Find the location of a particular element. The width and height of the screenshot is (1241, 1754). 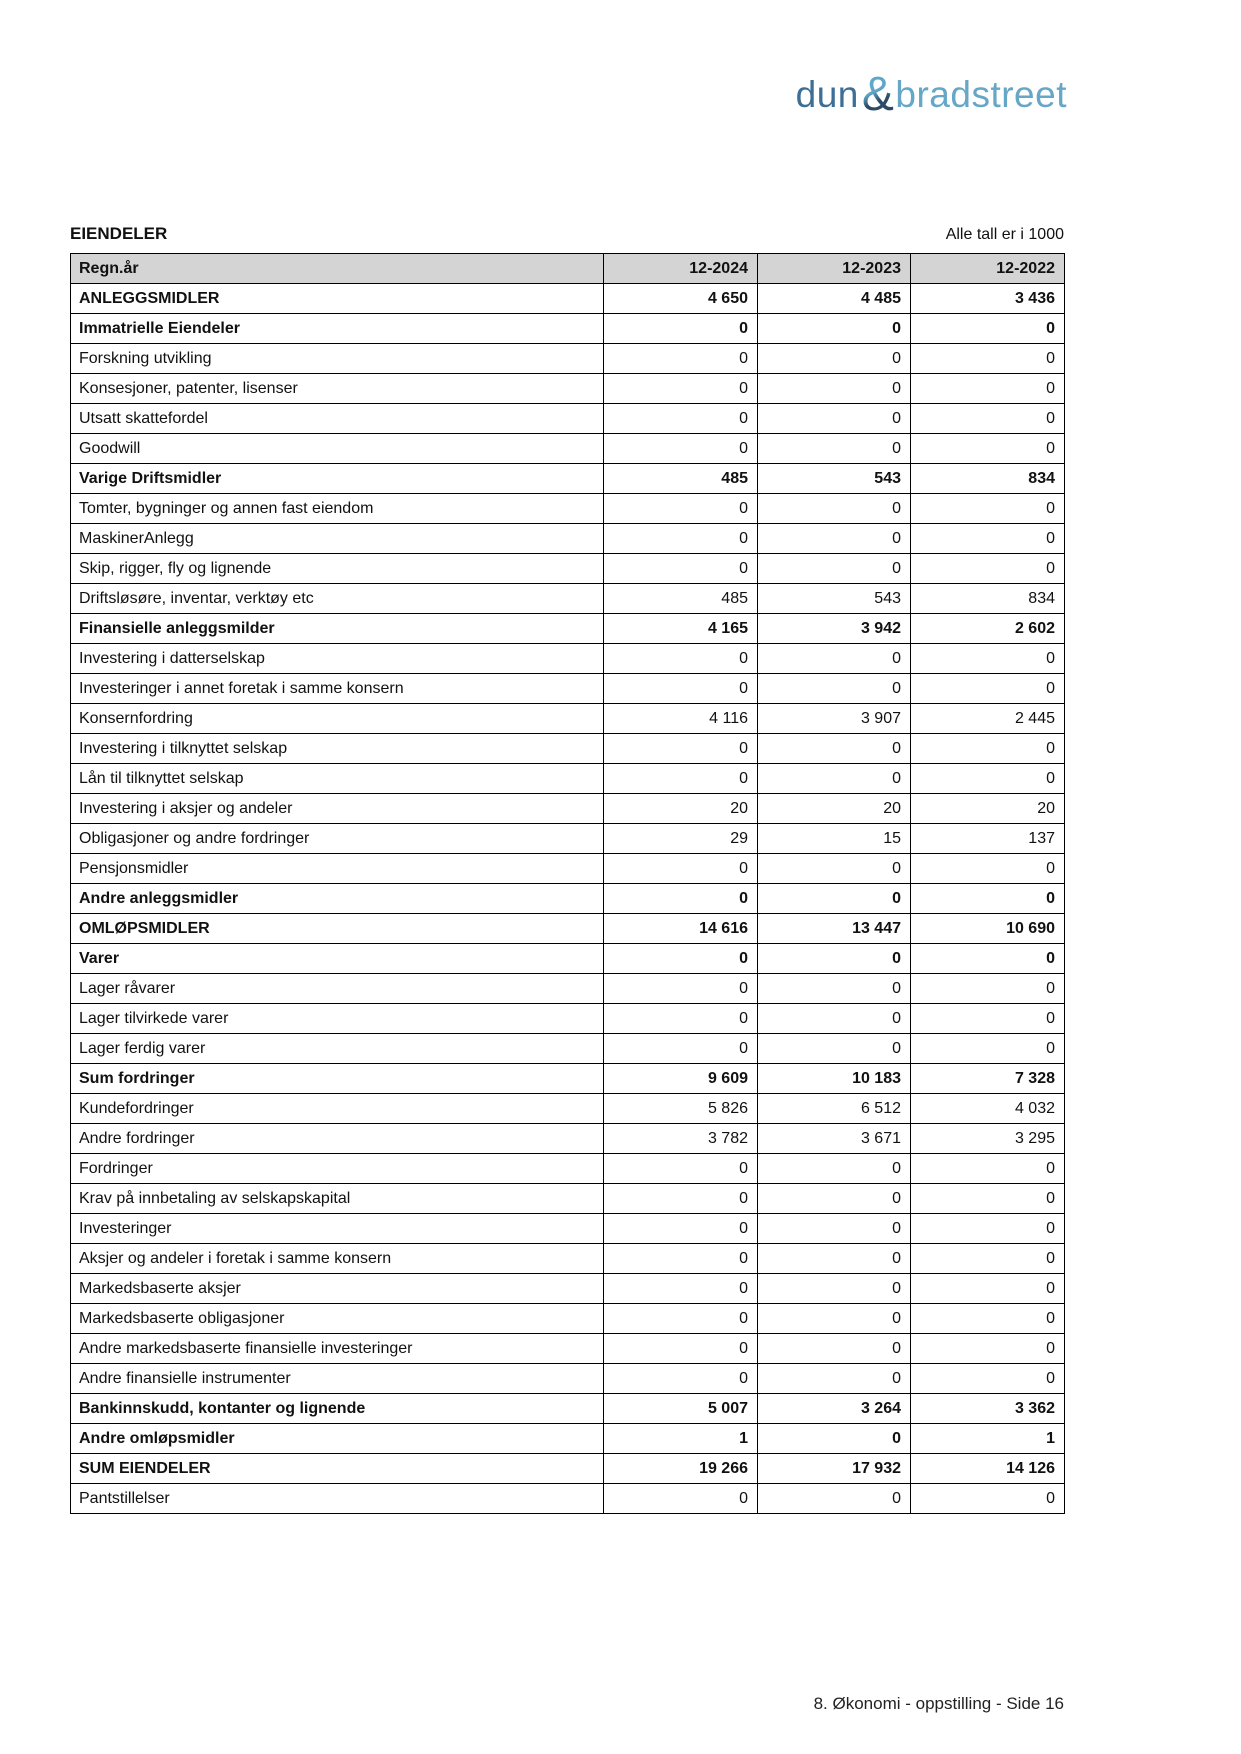

row-label: Lager ferdig varer is located at coordinates (337, 1048).